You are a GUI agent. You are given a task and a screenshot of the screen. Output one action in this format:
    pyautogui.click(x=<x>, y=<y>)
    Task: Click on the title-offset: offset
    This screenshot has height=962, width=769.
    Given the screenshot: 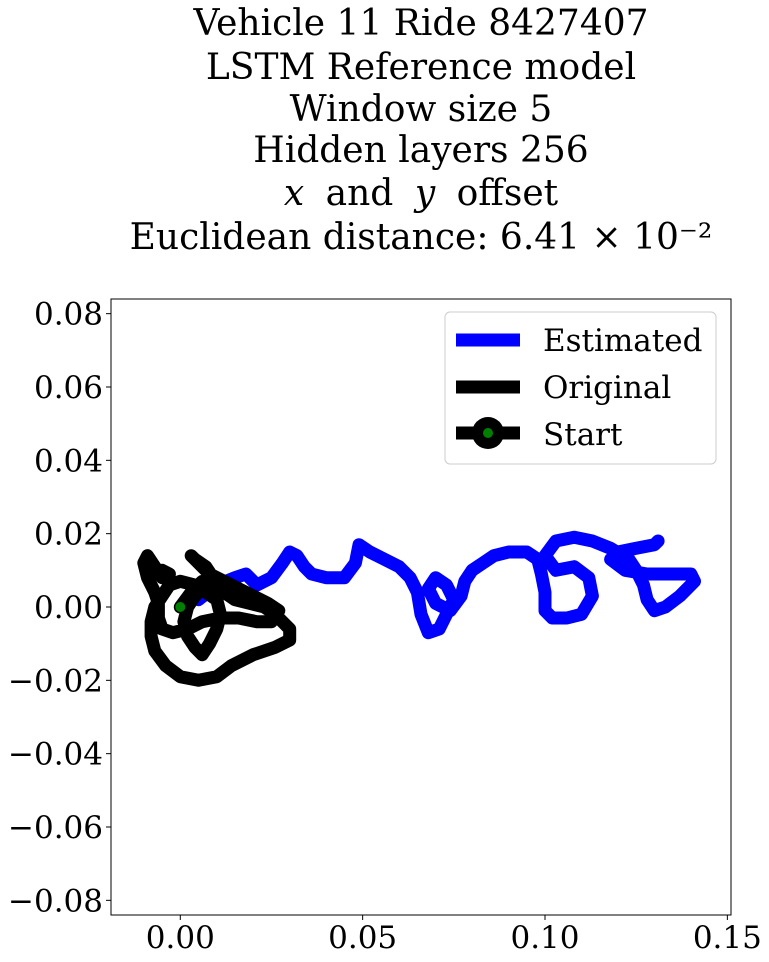 What is the action you would take?
    pyautogui.click(x=508, y=193)
    